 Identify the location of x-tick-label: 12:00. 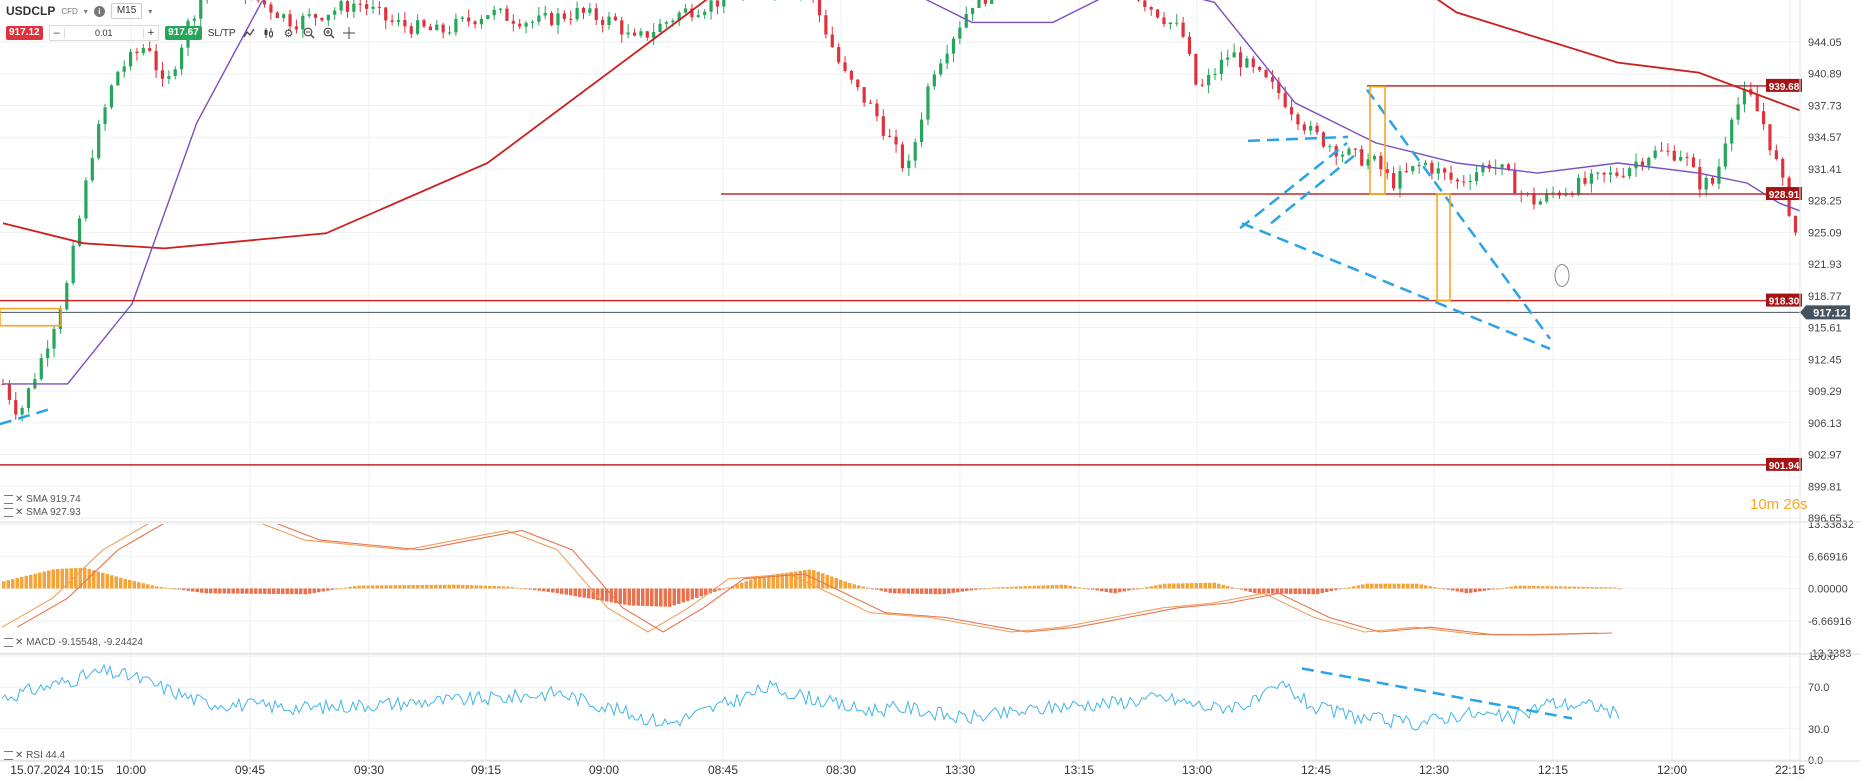
(1672, 770).